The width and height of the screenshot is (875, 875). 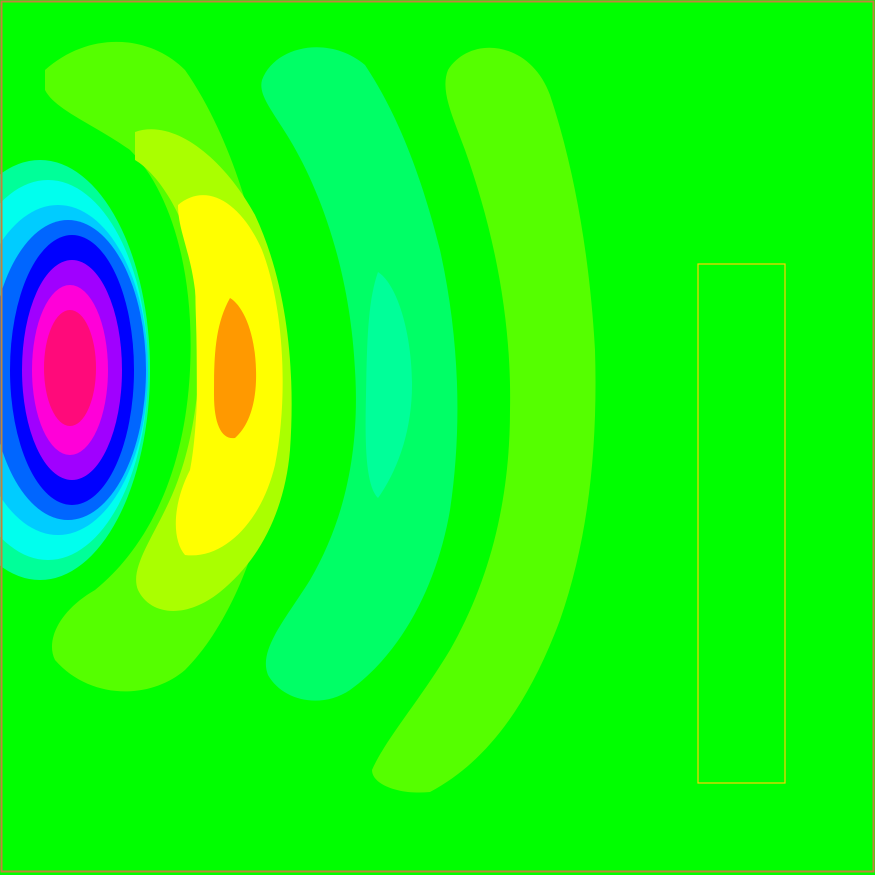 What do you see at coordinates (741, 523) in the screenshot?
I see `obstacle-rectangle` at bounding box center [741, 523].